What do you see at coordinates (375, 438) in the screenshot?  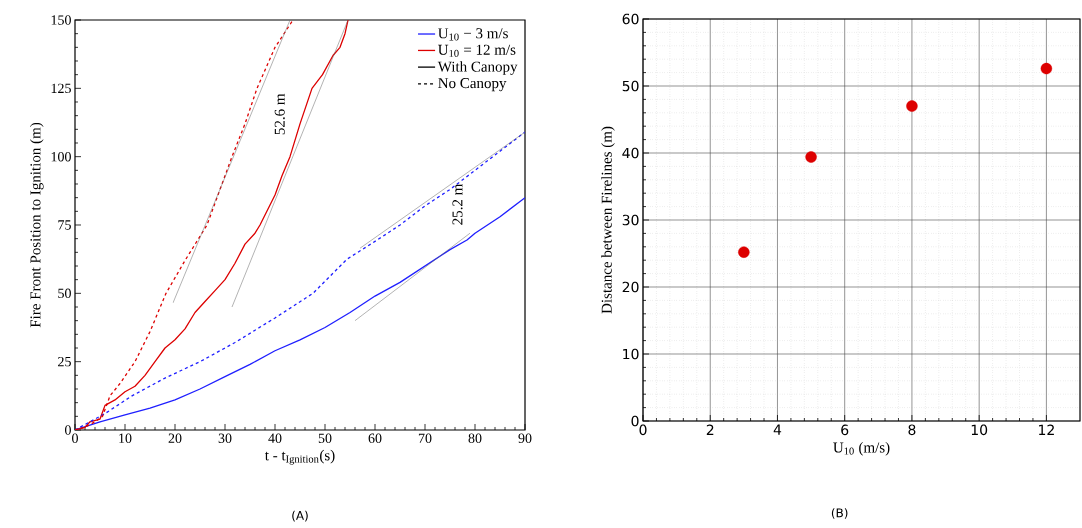 I see `x-tick-label: 60` at bounding box center [375, 438].